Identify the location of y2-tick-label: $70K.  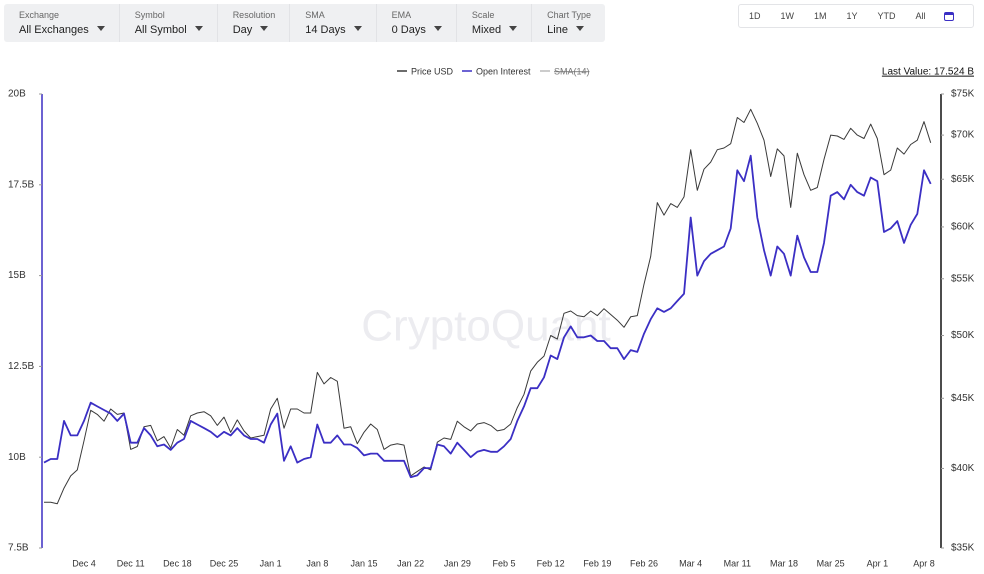
(963, 135).